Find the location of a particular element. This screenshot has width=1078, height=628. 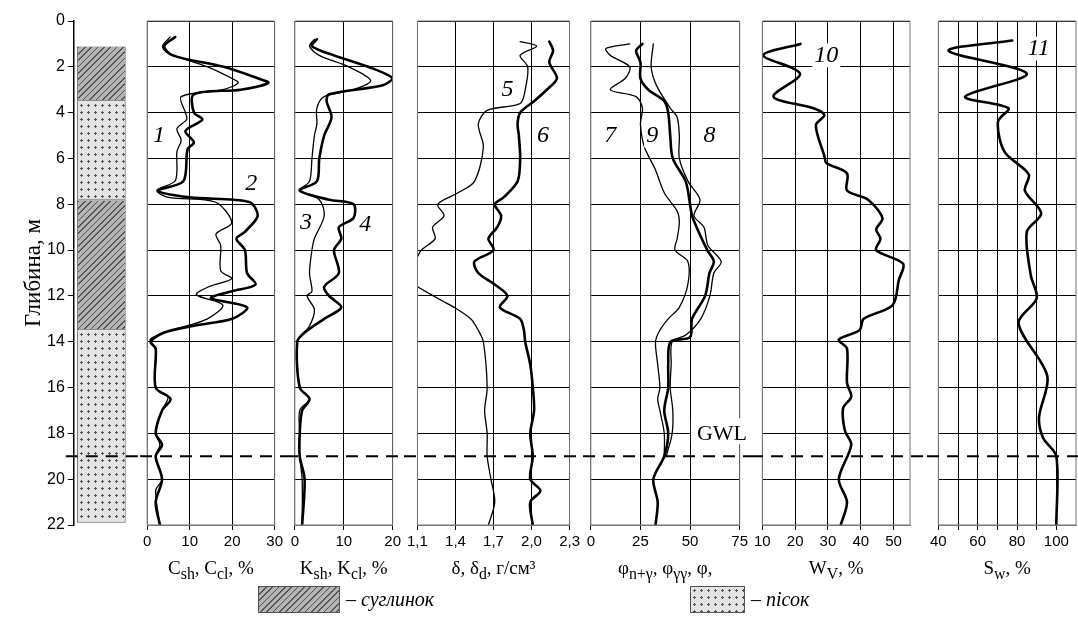

annotation: 3 is located at coordinates (306, 220).